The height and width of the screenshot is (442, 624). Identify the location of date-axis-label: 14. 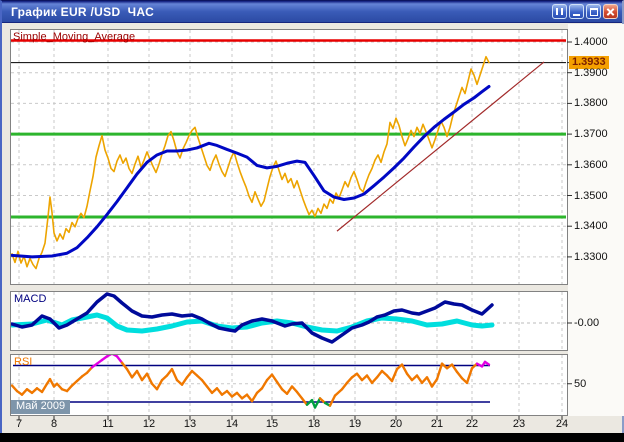
(232, 424).